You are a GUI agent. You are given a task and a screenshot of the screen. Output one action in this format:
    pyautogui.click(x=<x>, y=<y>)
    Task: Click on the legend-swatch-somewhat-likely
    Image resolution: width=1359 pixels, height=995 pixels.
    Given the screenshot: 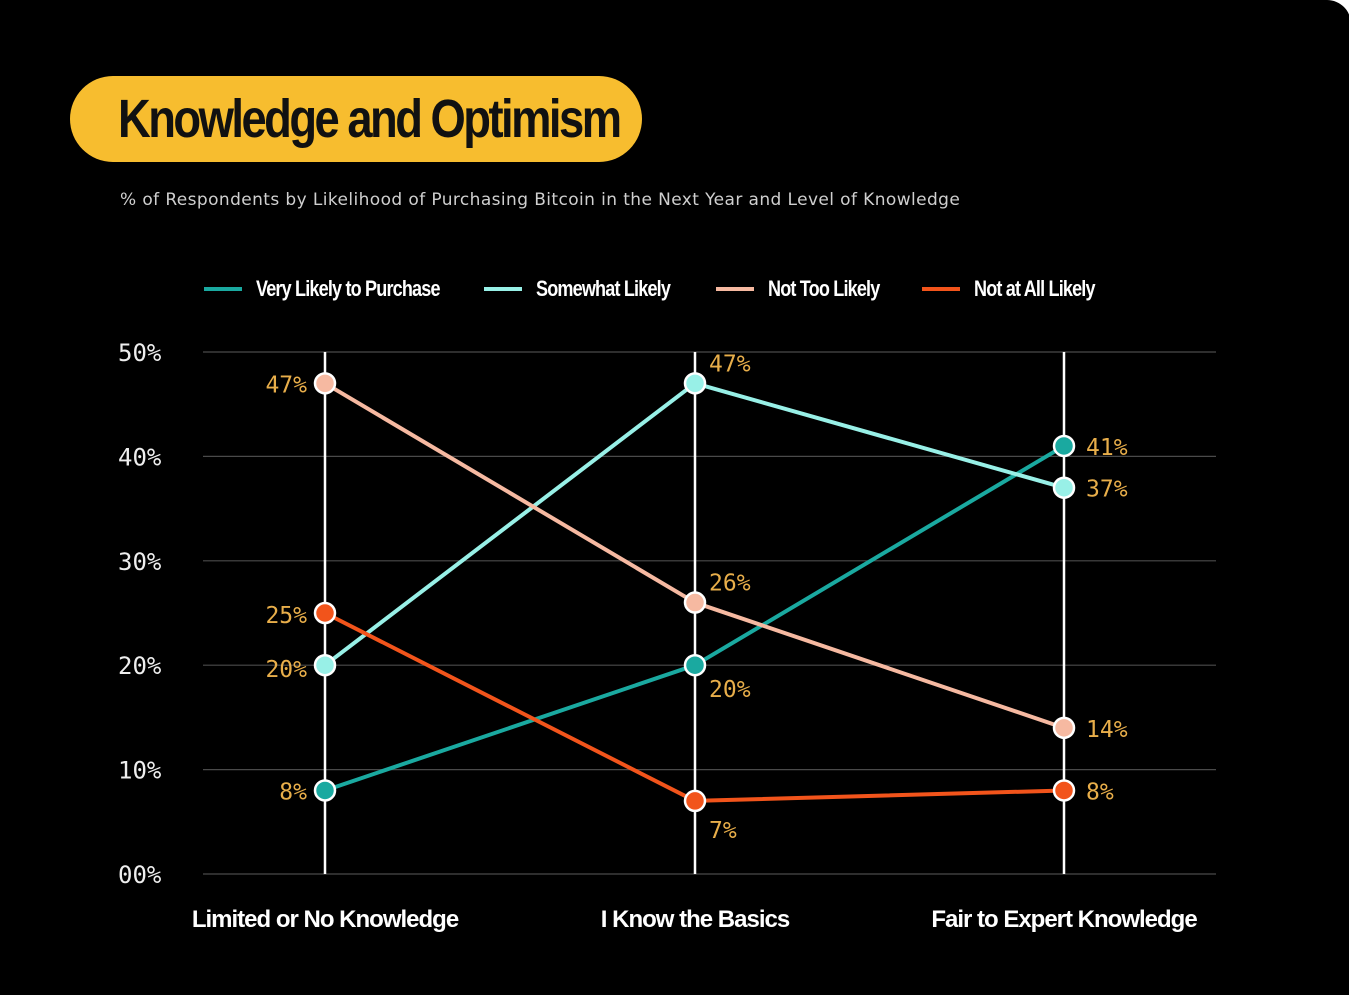 What is the action you would take?
    pyautogui.click(x=503, y=289)
    